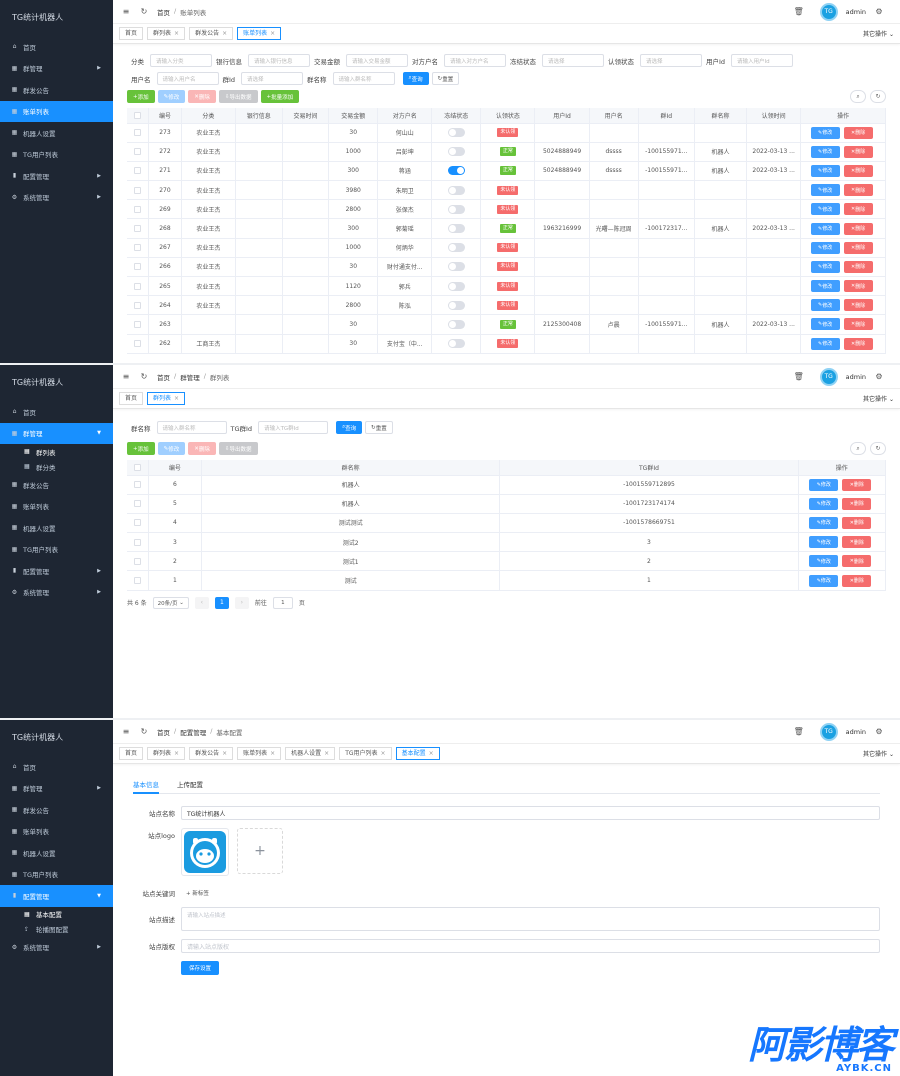 This screenshot has width=900, height=1076. Describe the element at coordinates (126, 11) in the screenshot. I see `hamburger-icon: ≡` at that location.